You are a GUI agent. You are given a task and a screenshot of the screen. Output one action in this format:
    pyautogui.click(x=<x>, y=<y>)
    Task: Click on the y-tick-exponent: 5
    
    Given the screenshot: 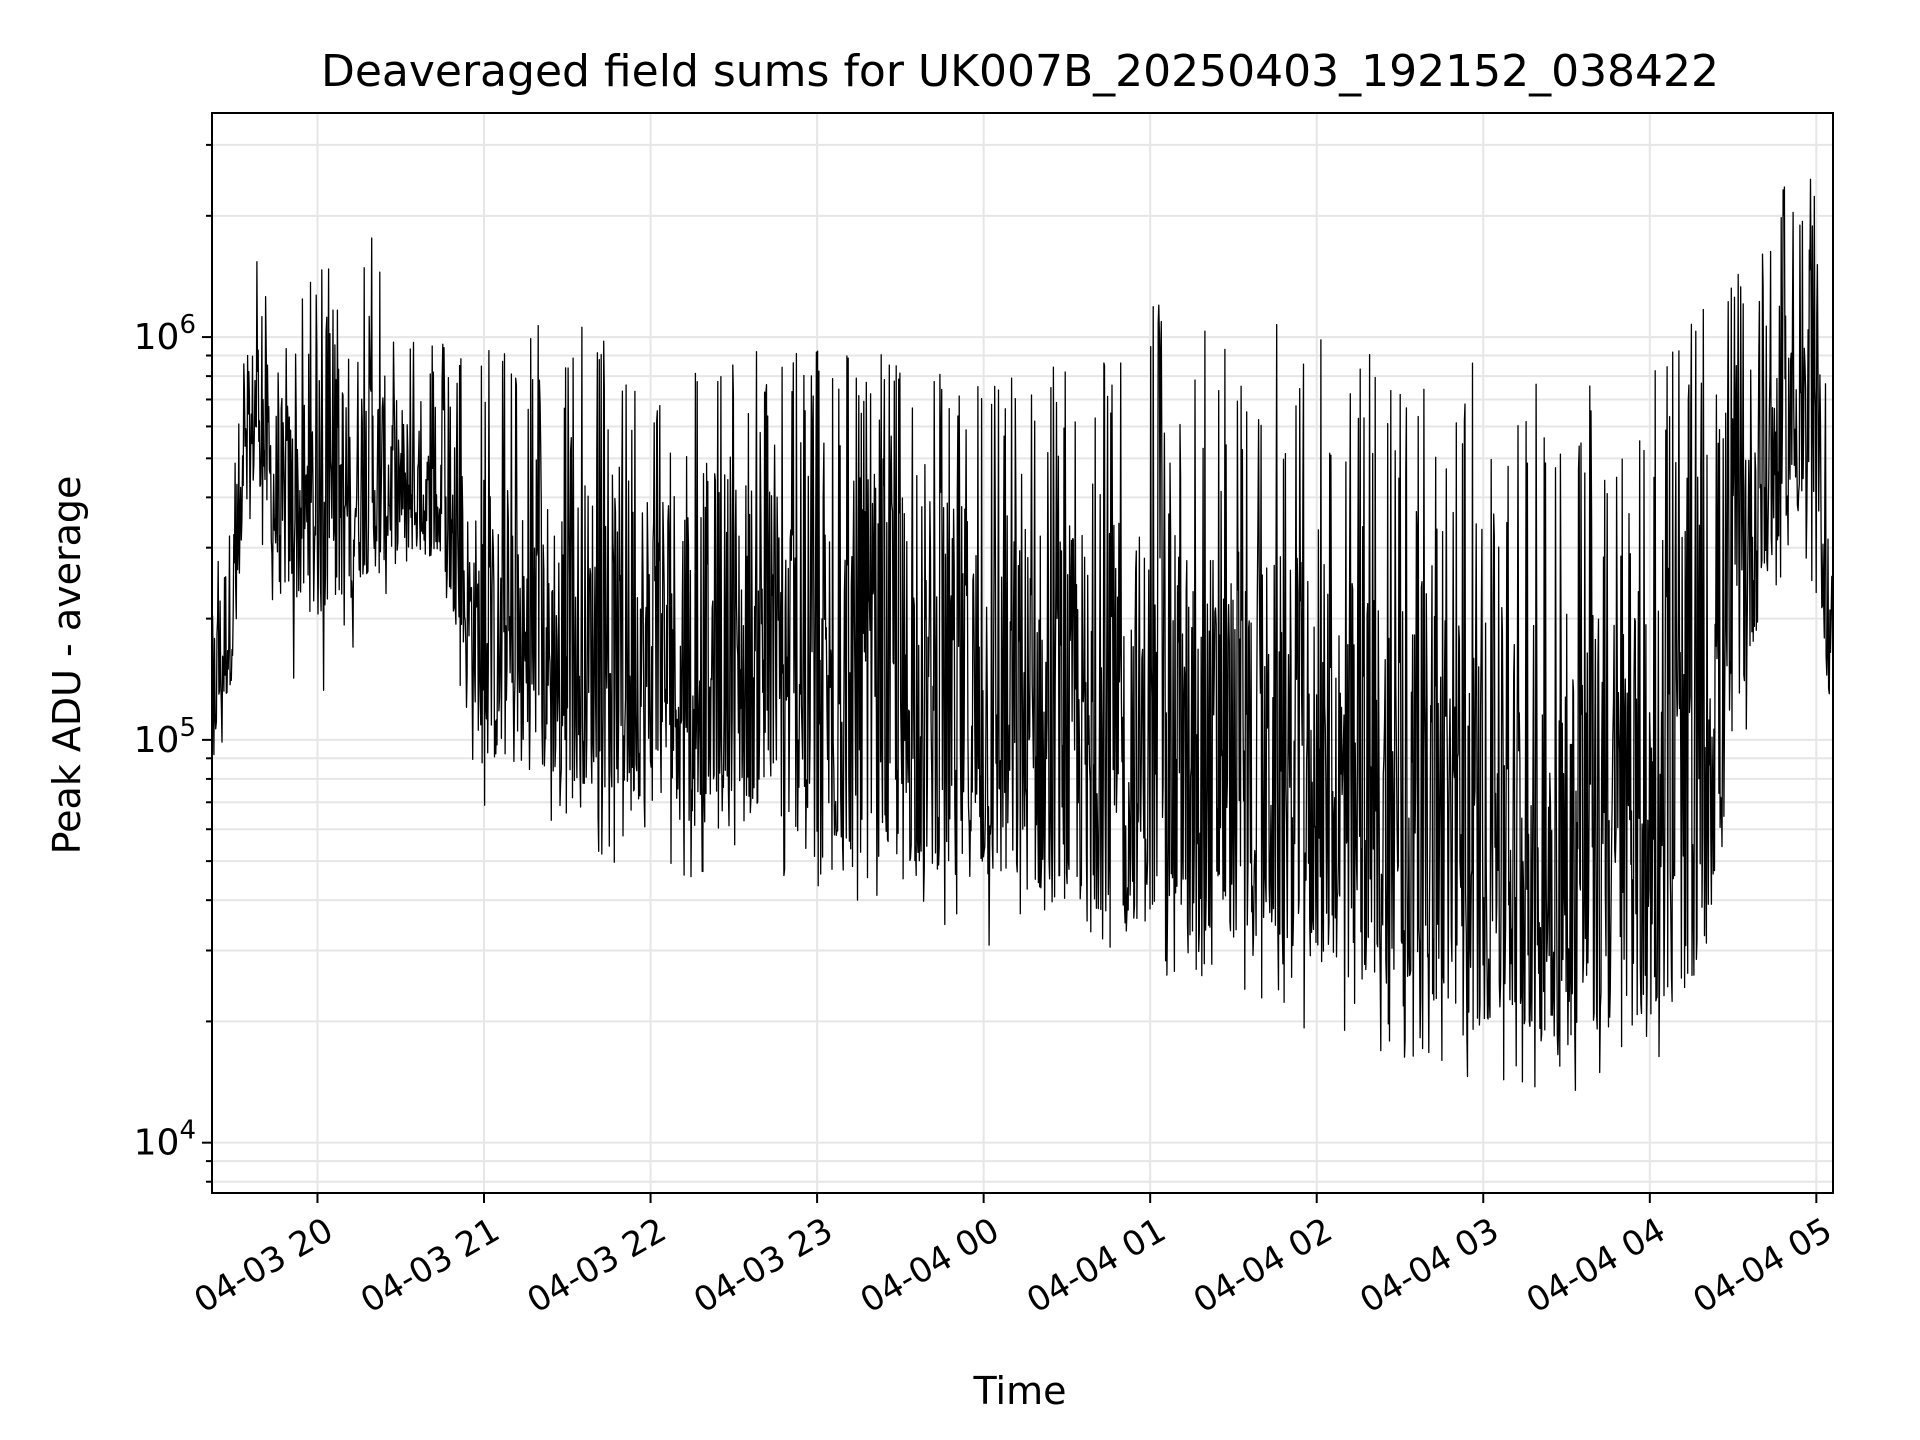 What is the action you would take?
    pyautogui.click(x=187, y=728)
    